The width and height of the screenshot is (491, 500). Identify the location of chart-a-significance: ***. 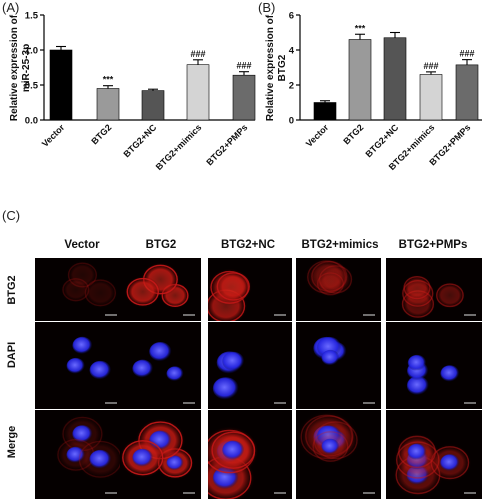
(108, 80).